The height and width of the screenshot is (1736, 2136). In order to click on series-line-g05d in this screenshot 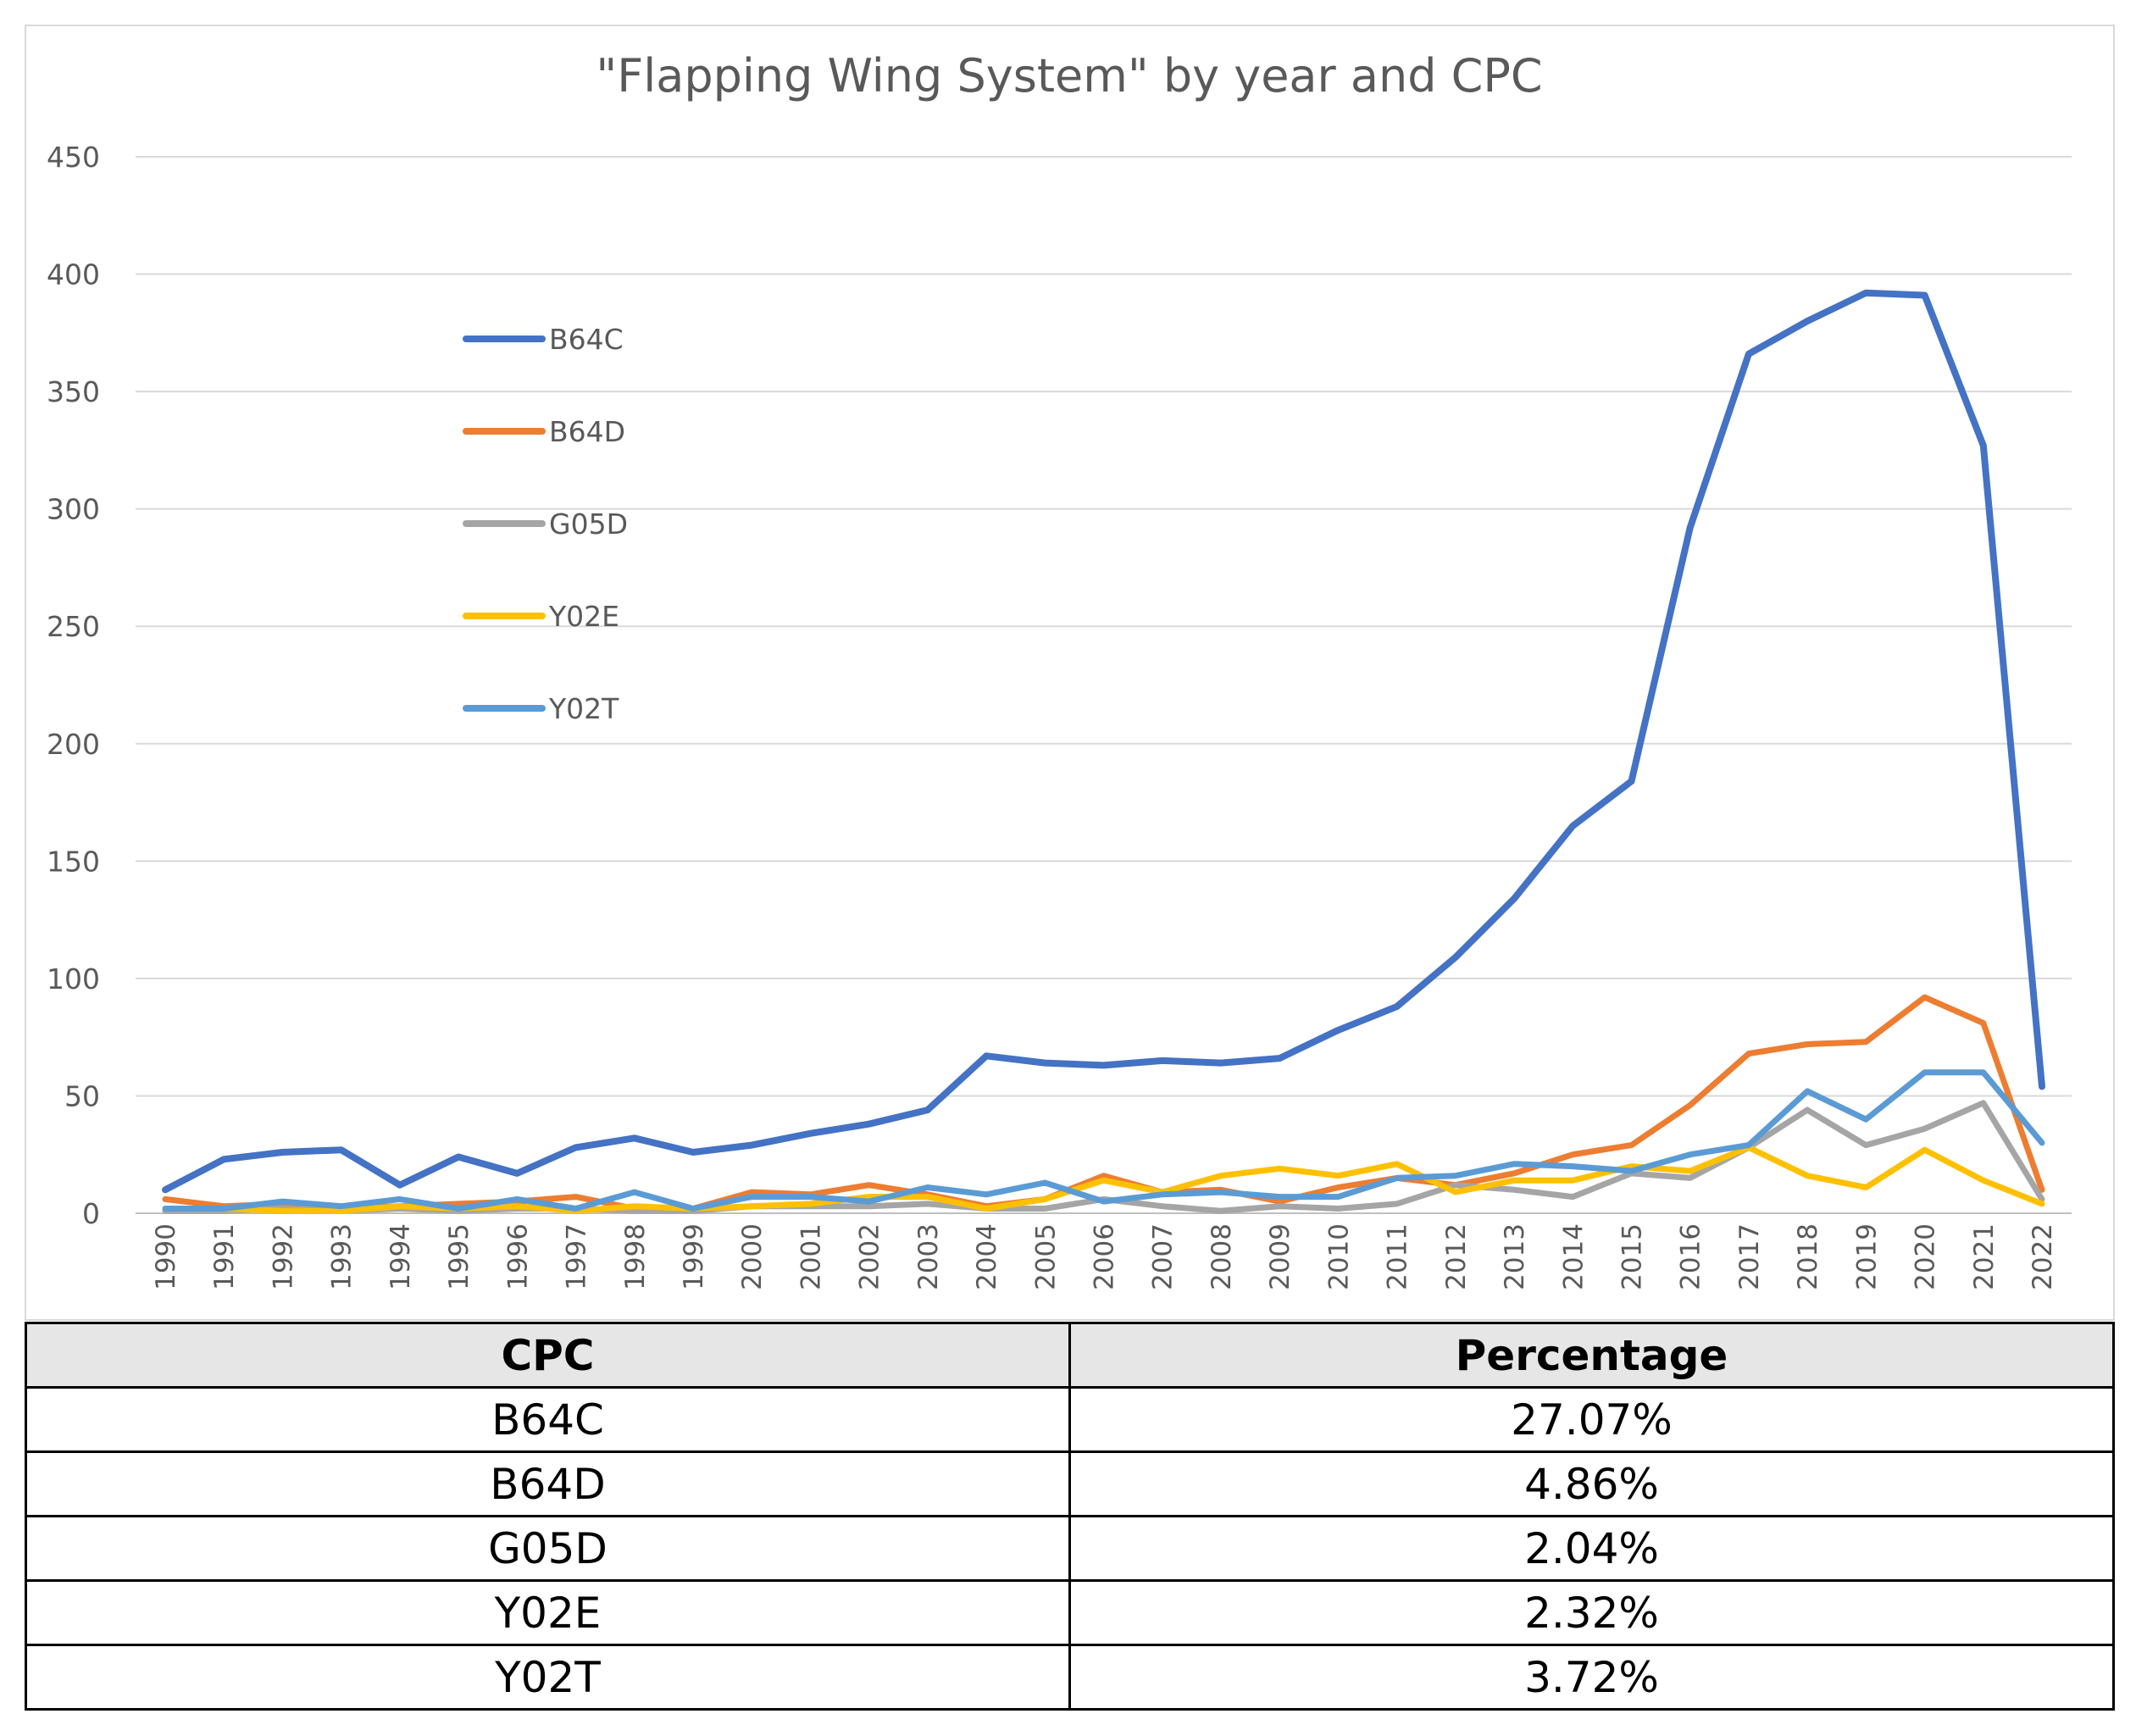, I will do `click(1103, 1157)`.